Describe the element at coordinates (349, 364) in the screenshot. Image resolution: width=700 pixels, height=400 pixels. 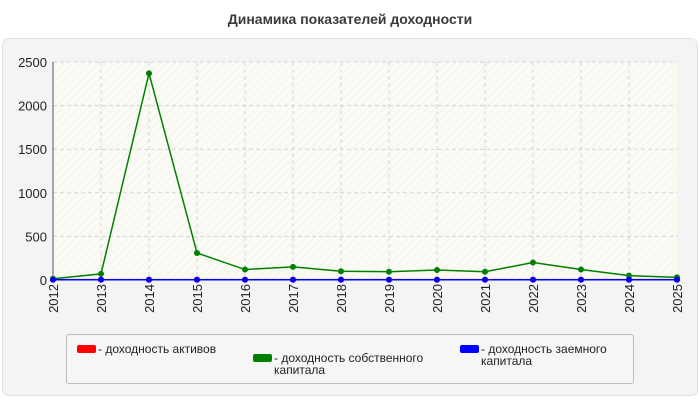
I see `legend-label: - доходность собственного капитала` at that location.